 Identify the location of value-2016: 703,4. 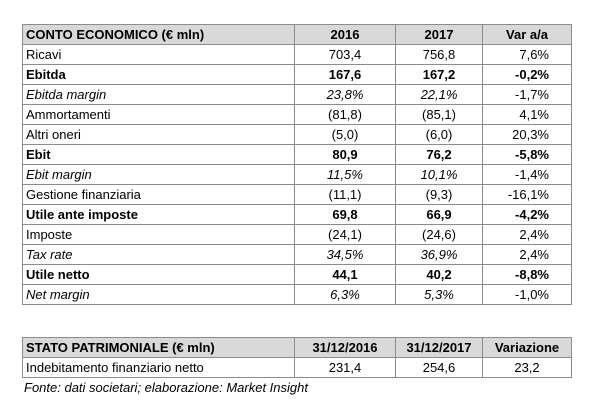
(345, 54).